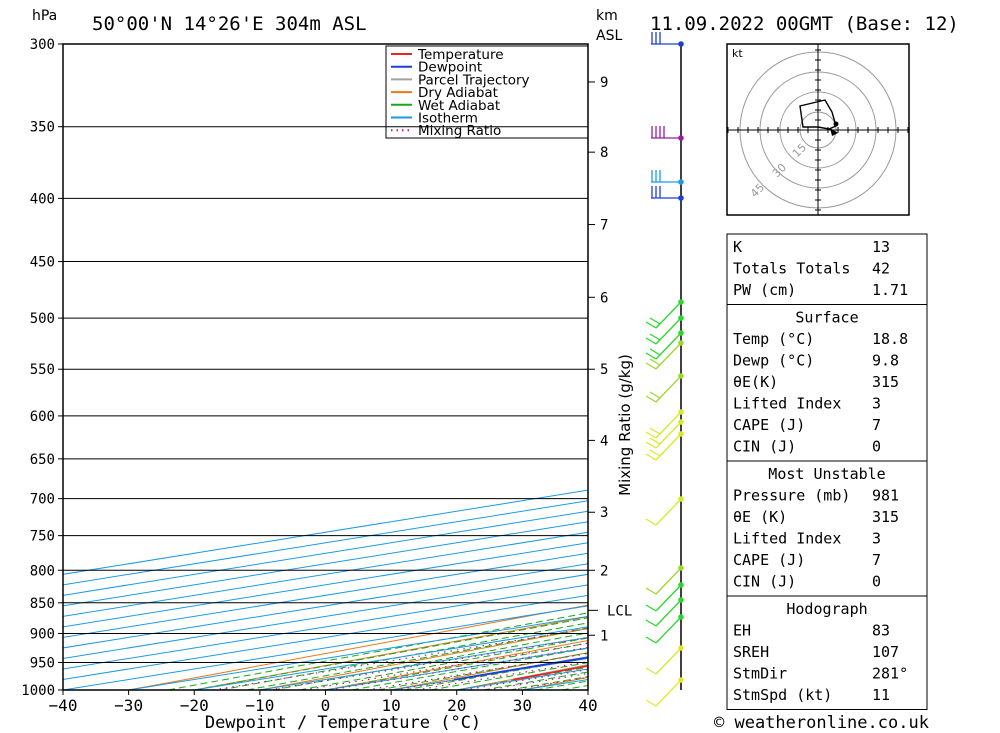 This screenshot has height=733, width=1000. What do you see at coordinates (876, 447) in the screenshot?
I see `surface-table-row-value: 0` at bounding box center [876, 447].